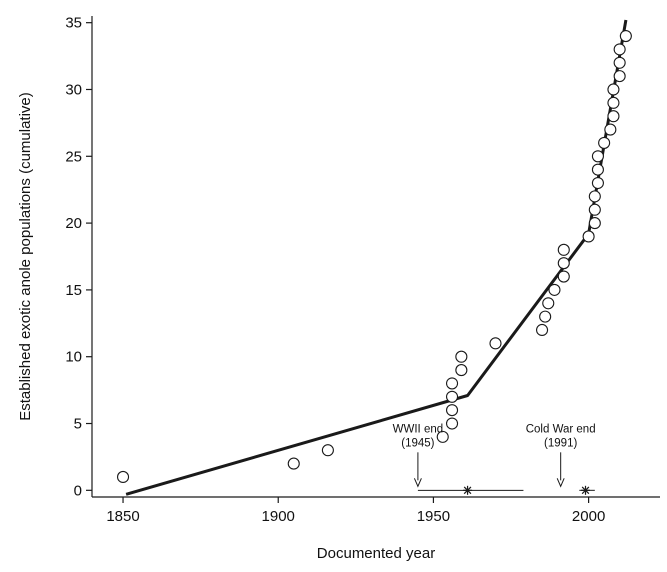 The image size is (667, 572). I want to click on y-tick-label: 0, so click(78, 490).